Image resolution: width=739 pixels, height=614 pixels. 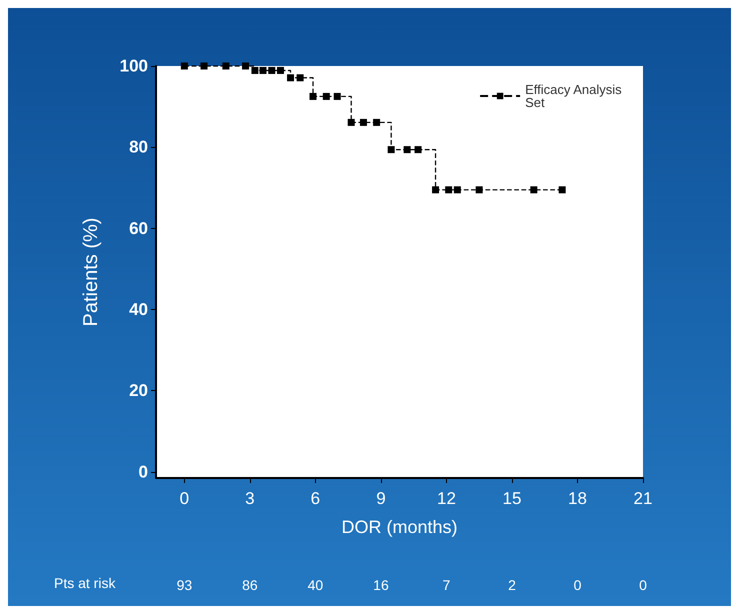 What do you see at coordinates (250, 498) in the screenshot?
I see `x-tick-label: 3` at bounding box center [250, 498].